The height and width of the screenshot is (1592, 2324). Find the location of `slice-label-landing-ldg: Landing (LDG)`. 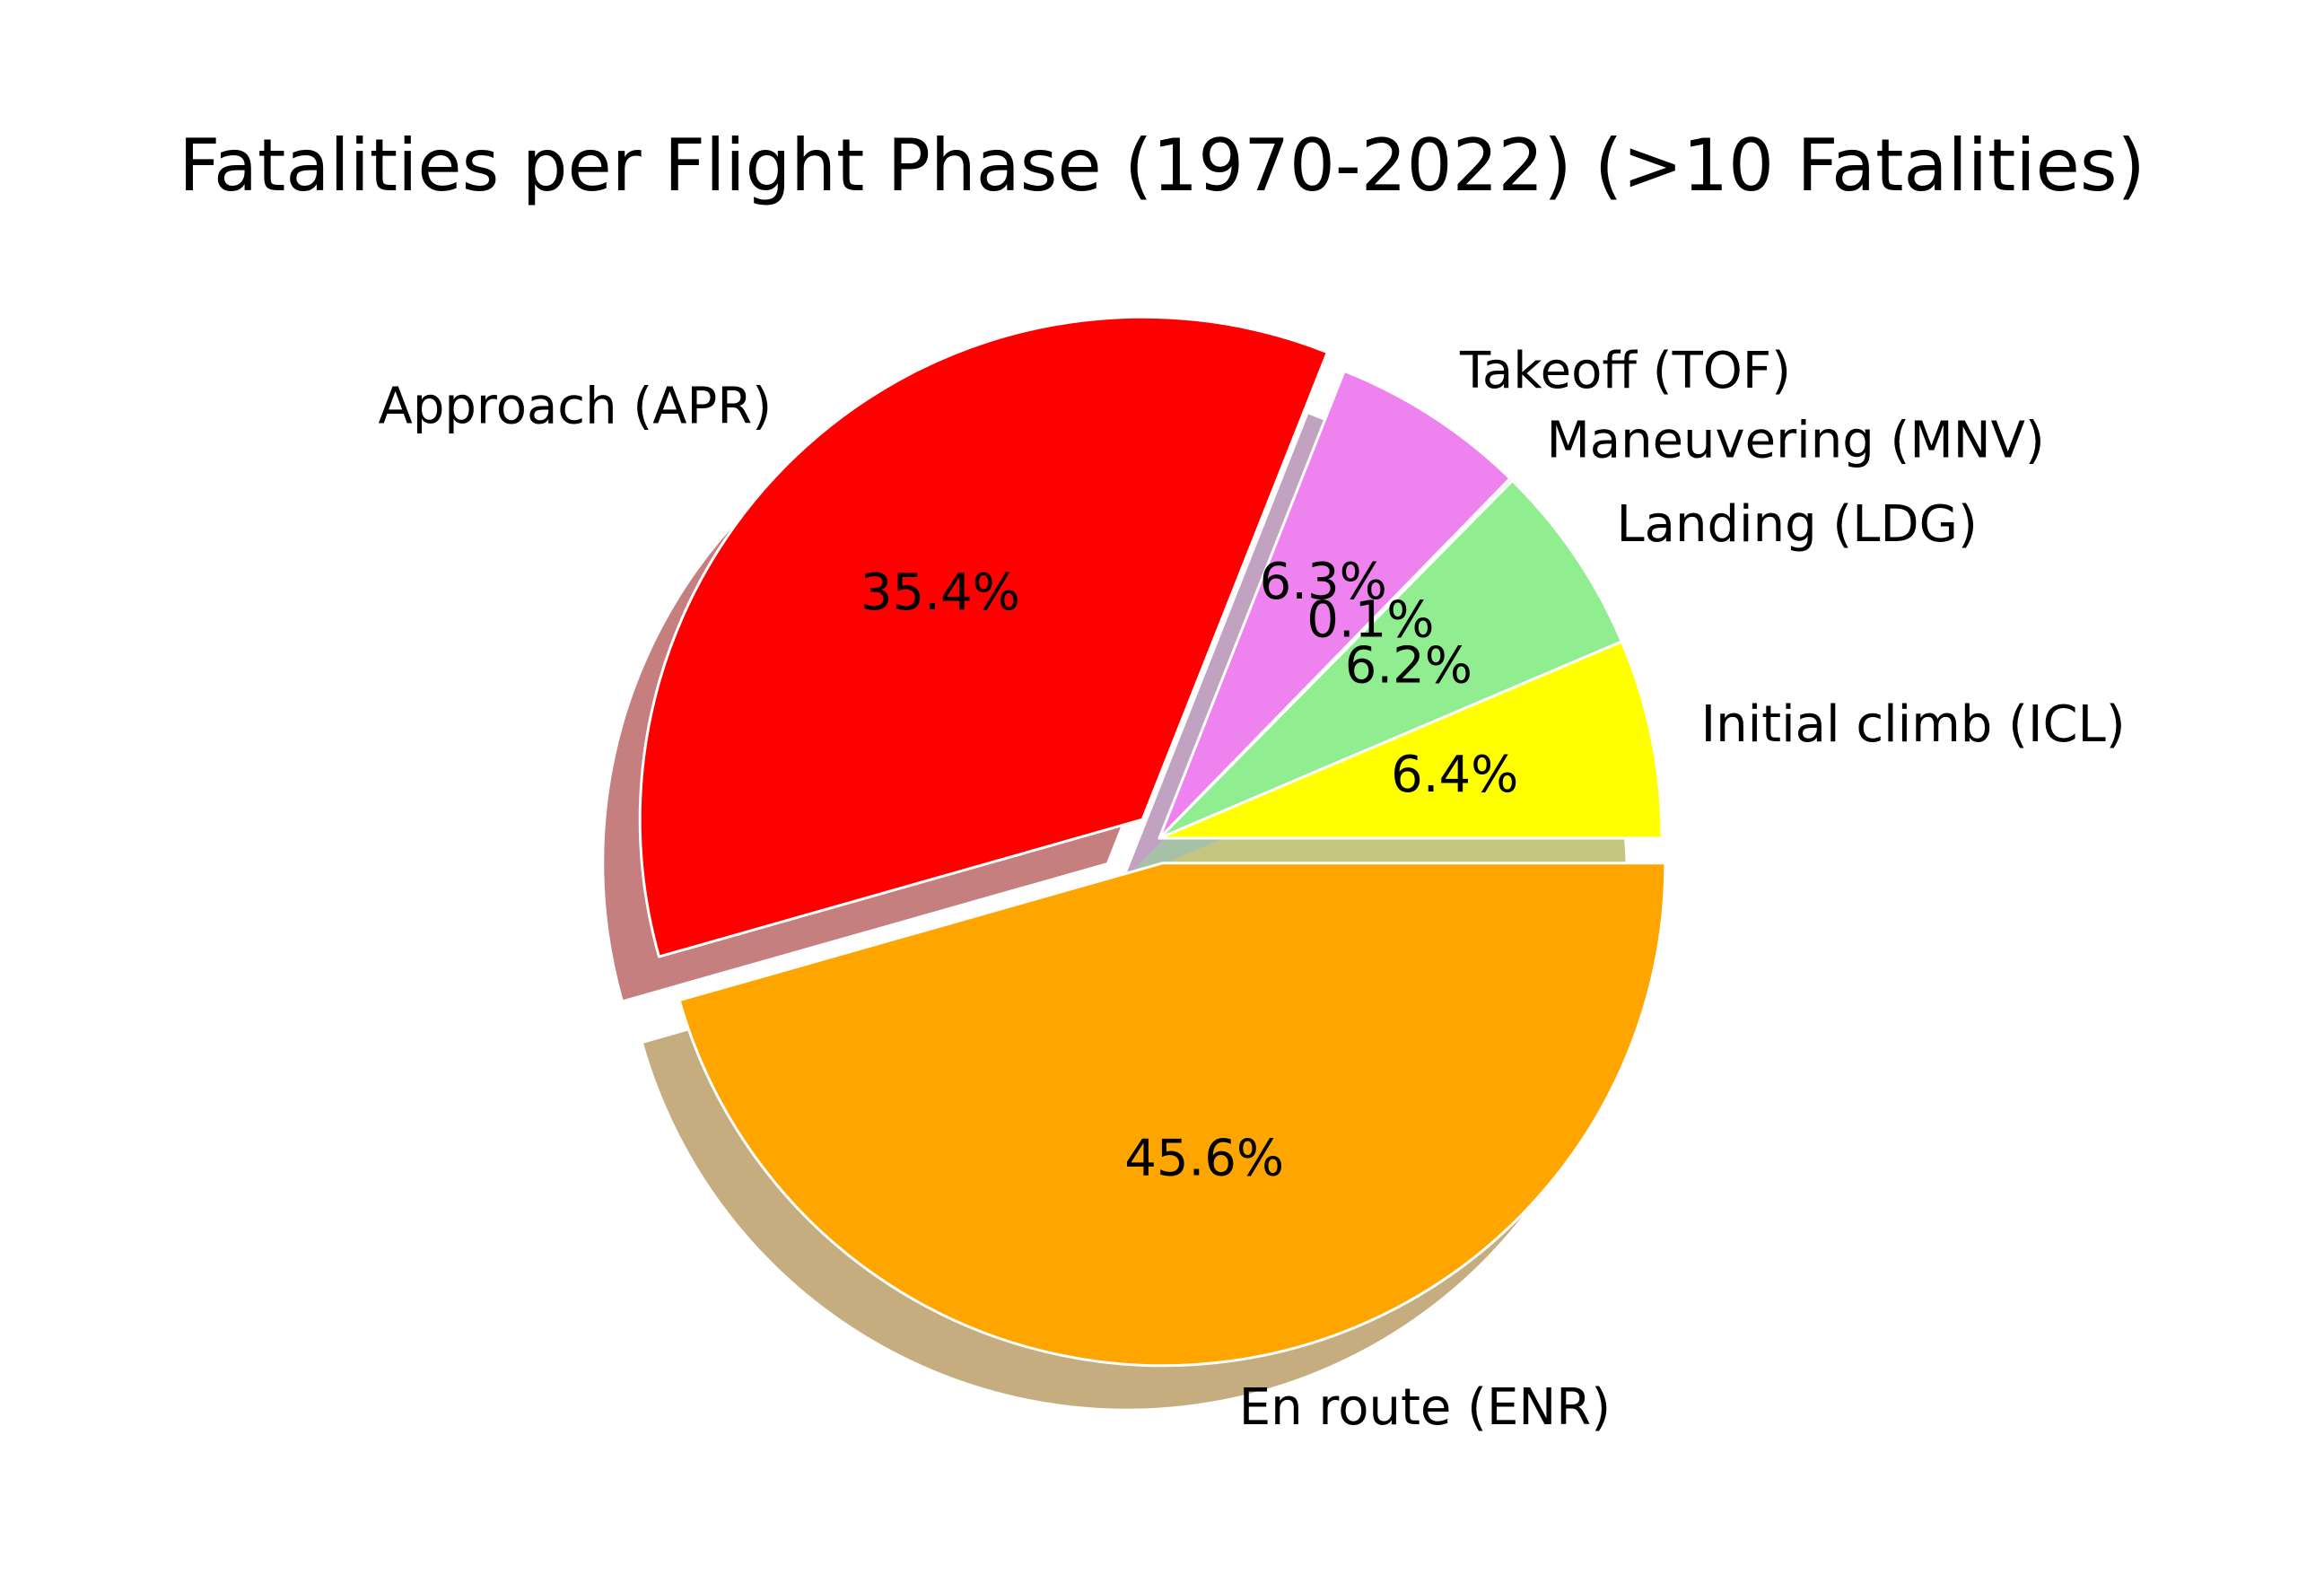

slice-label-landing-ldg: Landing (LDG) is located at coordinates (1797, 524).